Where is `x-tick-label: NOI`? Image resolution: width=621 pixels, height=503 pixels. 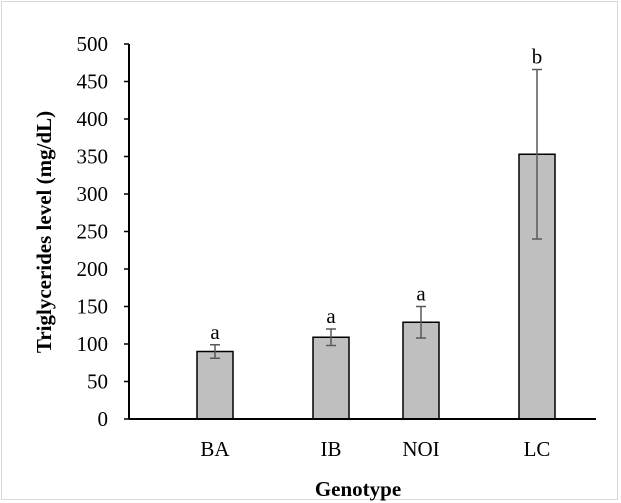 x-tick-label: NOI is located at coordinates (420, 449).